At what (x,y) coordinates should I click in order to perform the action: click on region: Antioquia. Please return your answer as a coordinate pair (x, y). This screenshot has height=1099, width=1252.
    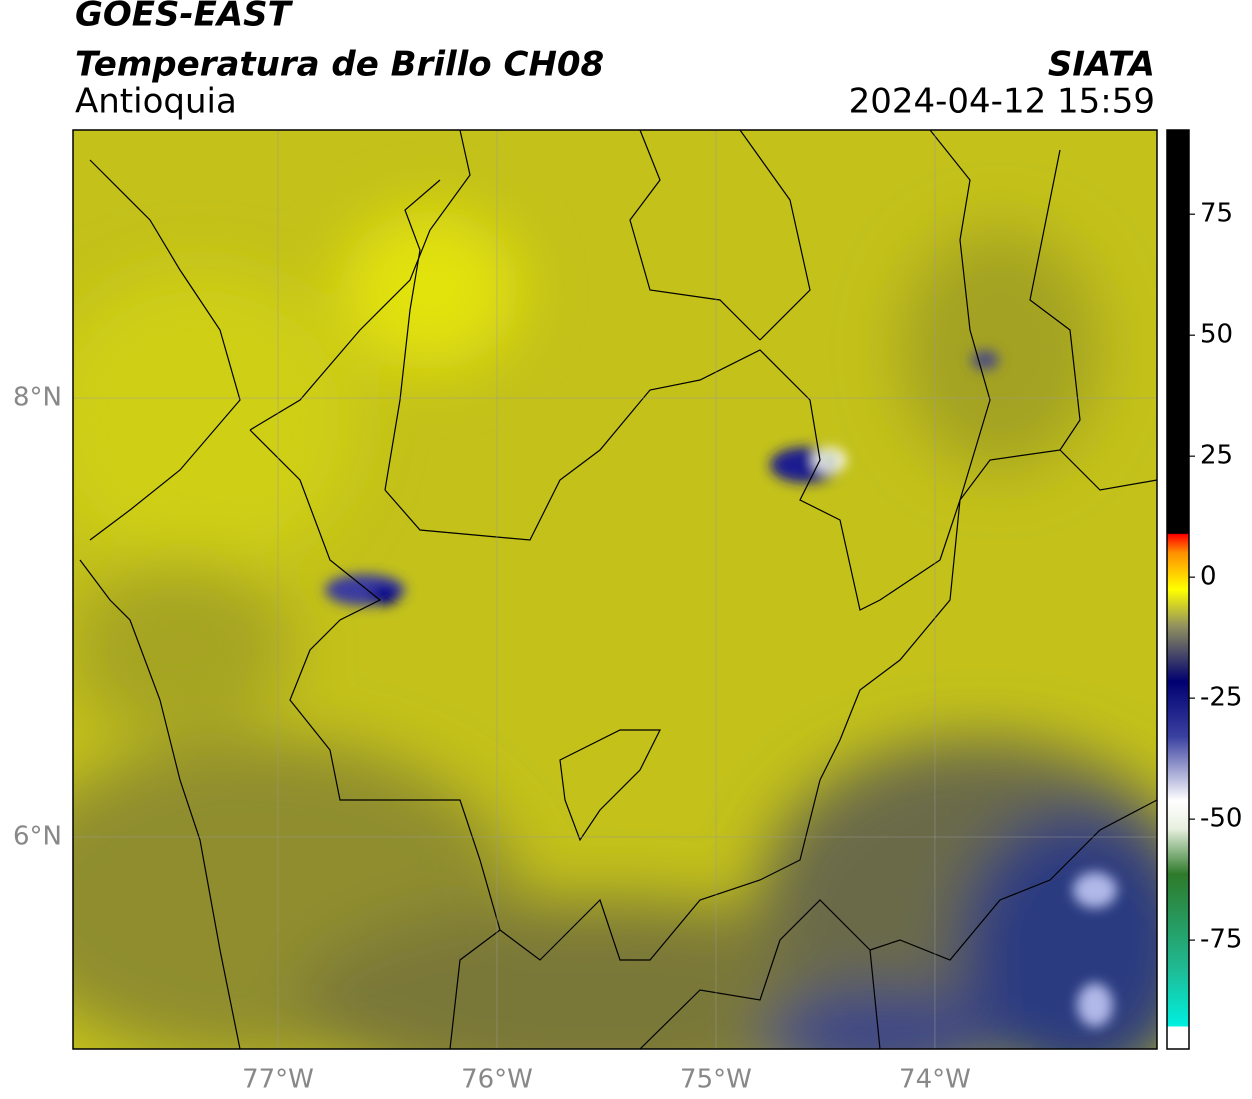
    Looking at the image, I should click on (156, 102).